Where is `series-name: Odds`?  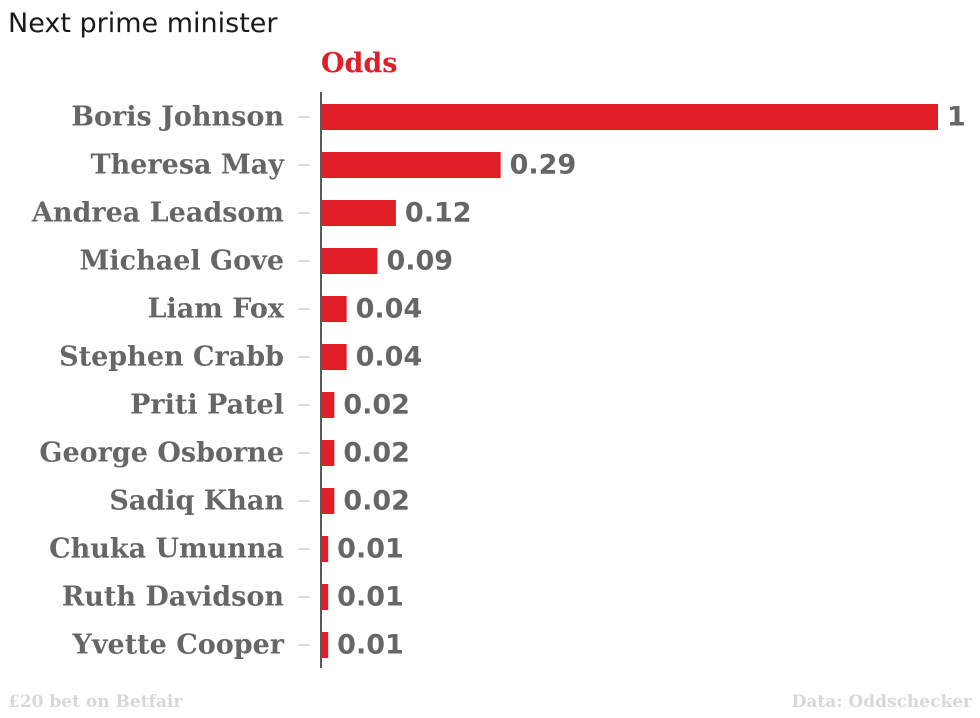
series-name: Odds is located at coordinates (359, 63).